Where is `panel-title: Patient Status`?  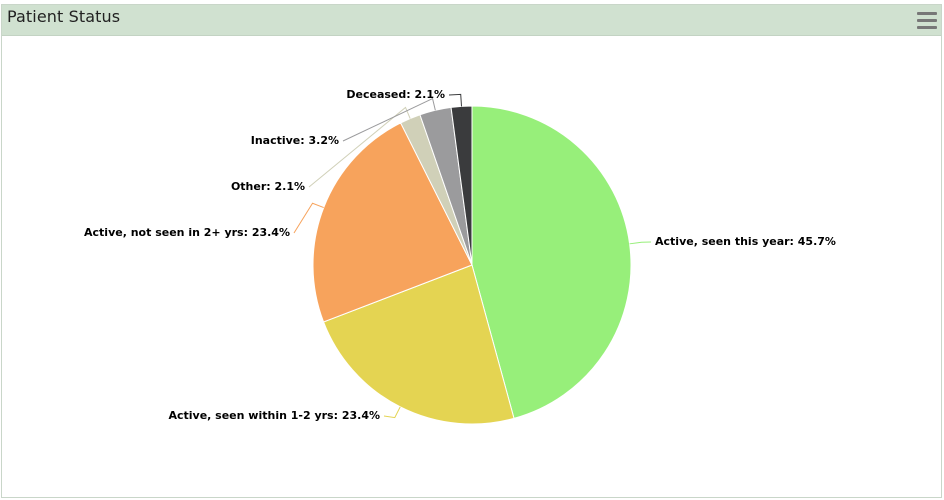 panel-title: Patient Status is located at coordinates (64, 16).